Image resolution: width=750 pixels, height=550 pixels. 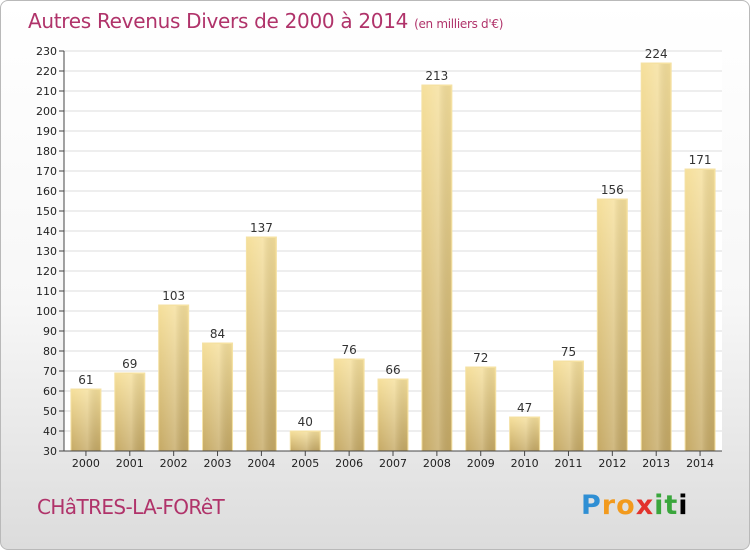 I want to click on x-tick-label-2001: 2001, so click(x=130, y=463).